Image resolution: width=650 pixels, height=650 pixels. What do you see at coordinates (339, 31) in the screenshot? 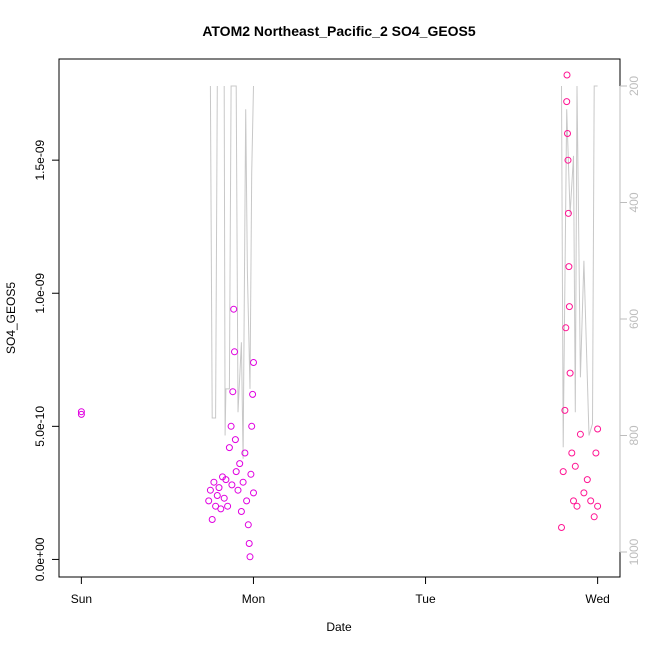
I see `chart-title: ATOM2 Northeast_Pacific_2 SO4_GEOS5` at bounding box center [339, 31].